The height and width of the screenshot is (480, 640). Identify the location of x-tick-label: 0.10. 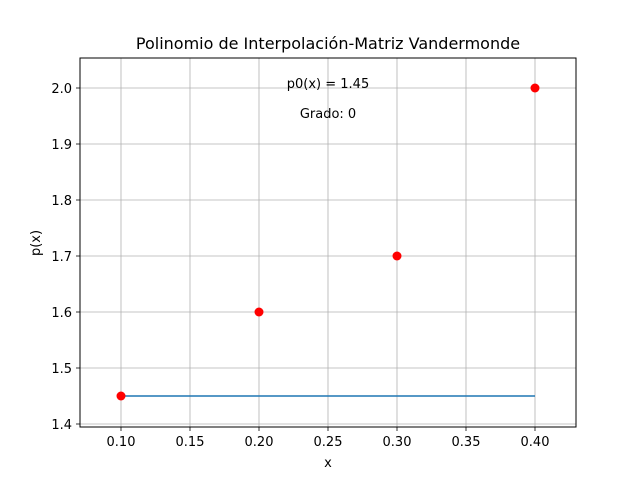
(121, 442).